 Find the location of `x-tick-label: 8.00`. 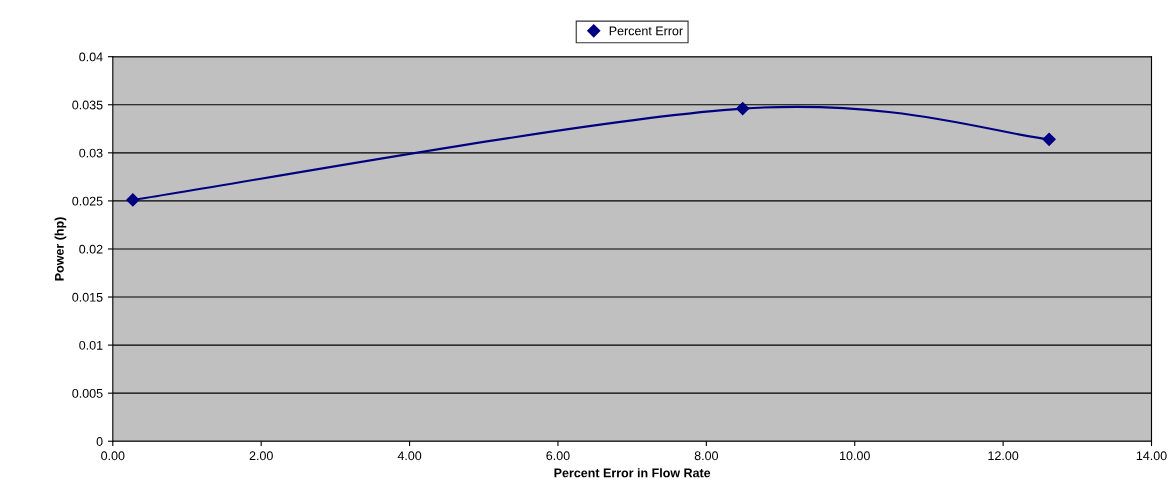

x-tick-label: 8.00 is located at coordinates (706, 456).